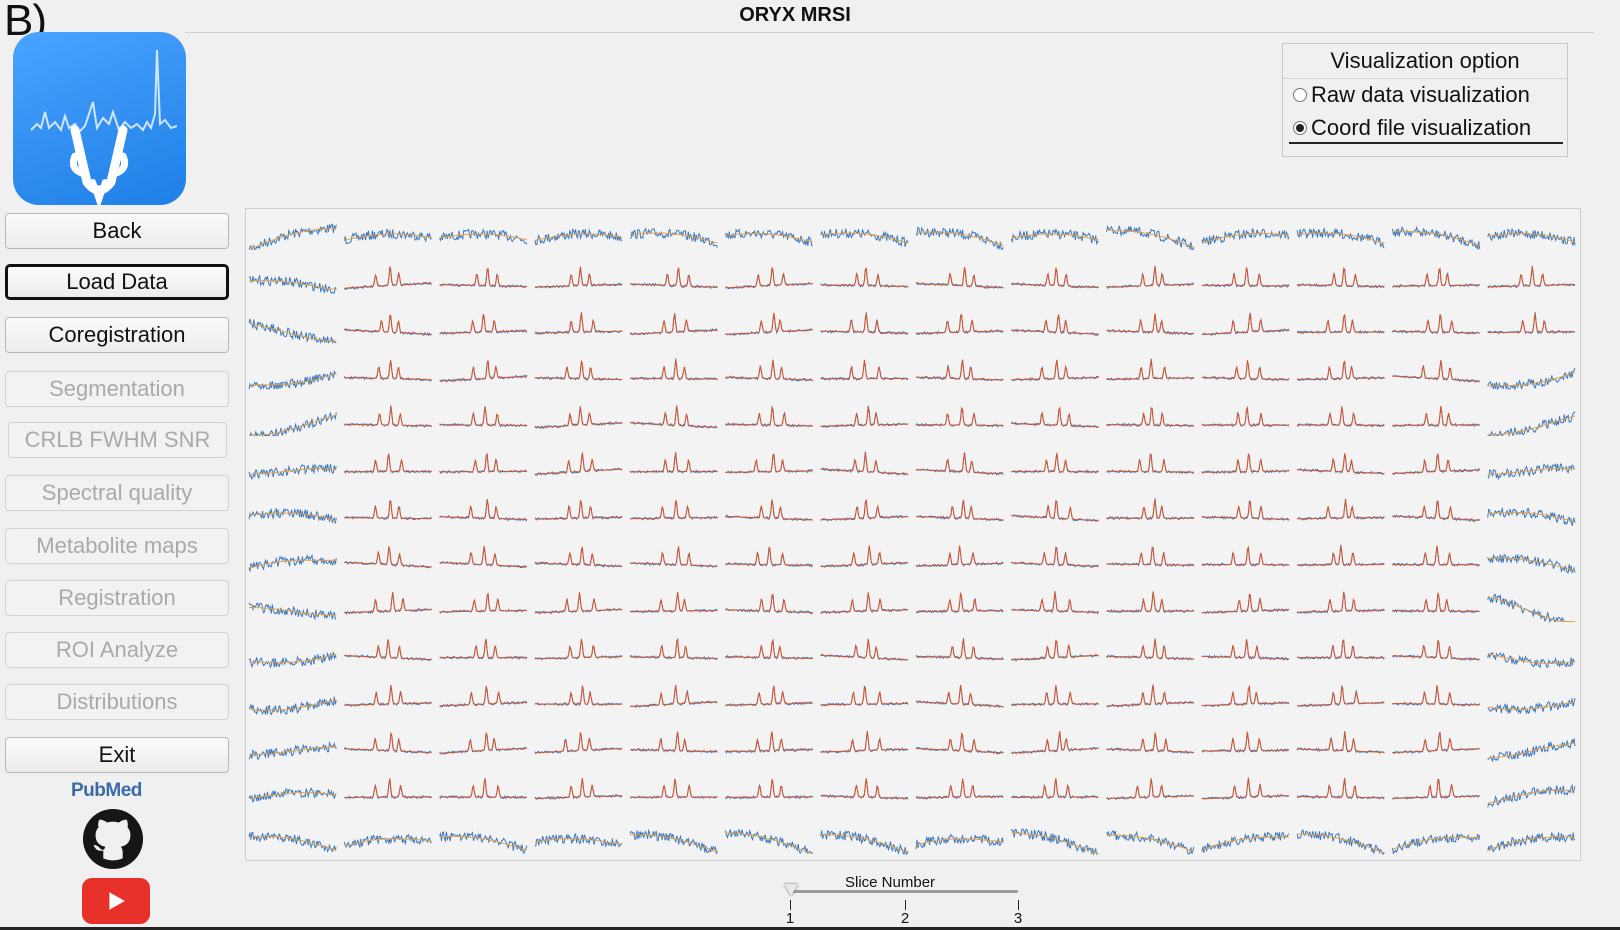 Image resolution: width=1620 pixels, height=930 pixels. I want to click on distributions-button: Distributions, so click(117, 702).